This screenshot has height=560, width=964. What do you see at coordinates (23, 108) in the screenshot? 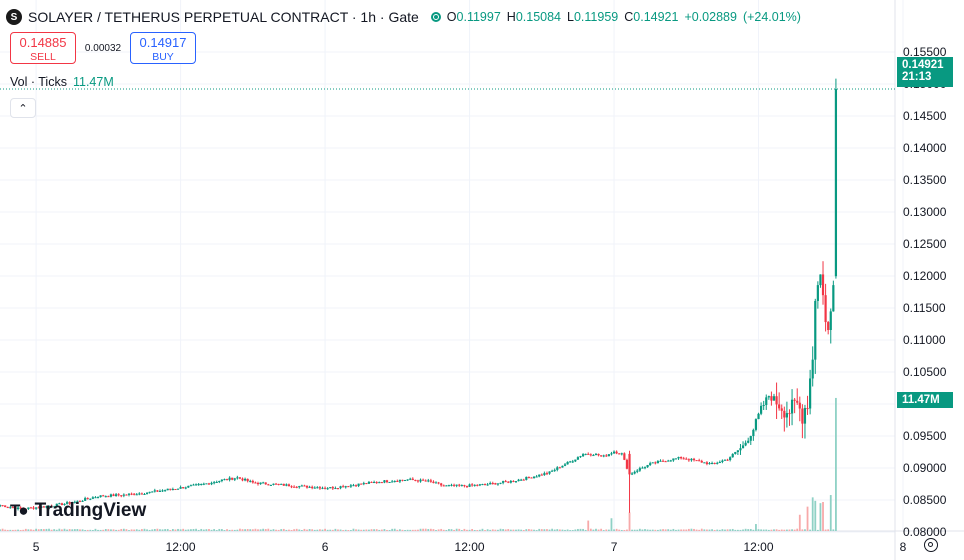
I see `chevron-up-icon: ⌃` at bounding box center [23, 108].